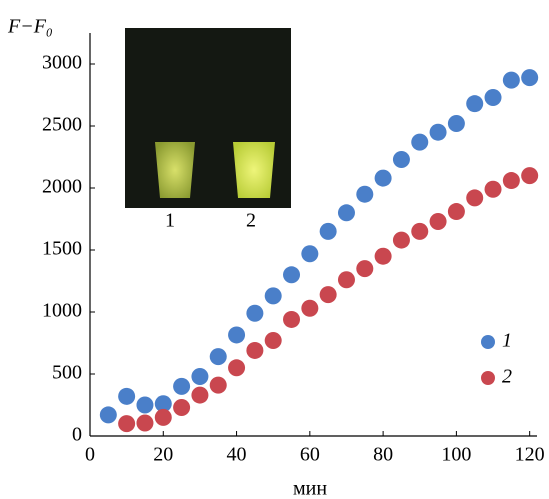  Describe the element at coordinates (456, 455) in the screenshot. I see `x-tick-label: 100` at that location.